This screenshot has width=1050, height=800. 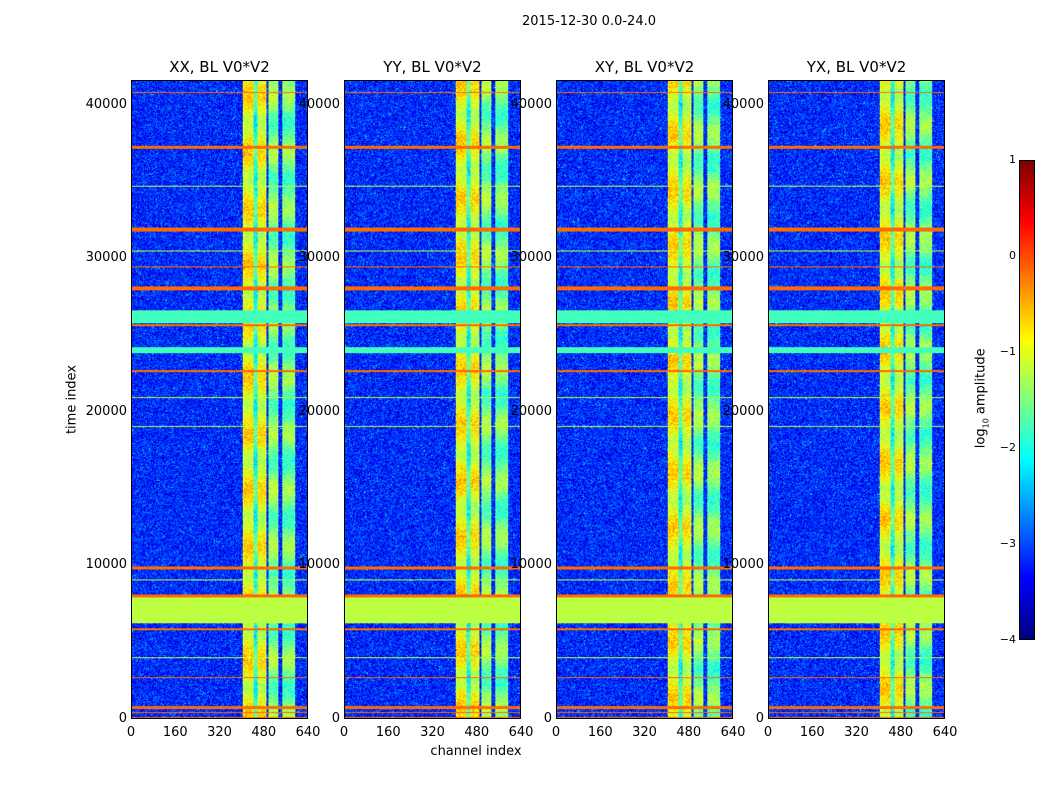 I want to click on panel-title: YY, BL V0*V2, so click(x=432, y=67).